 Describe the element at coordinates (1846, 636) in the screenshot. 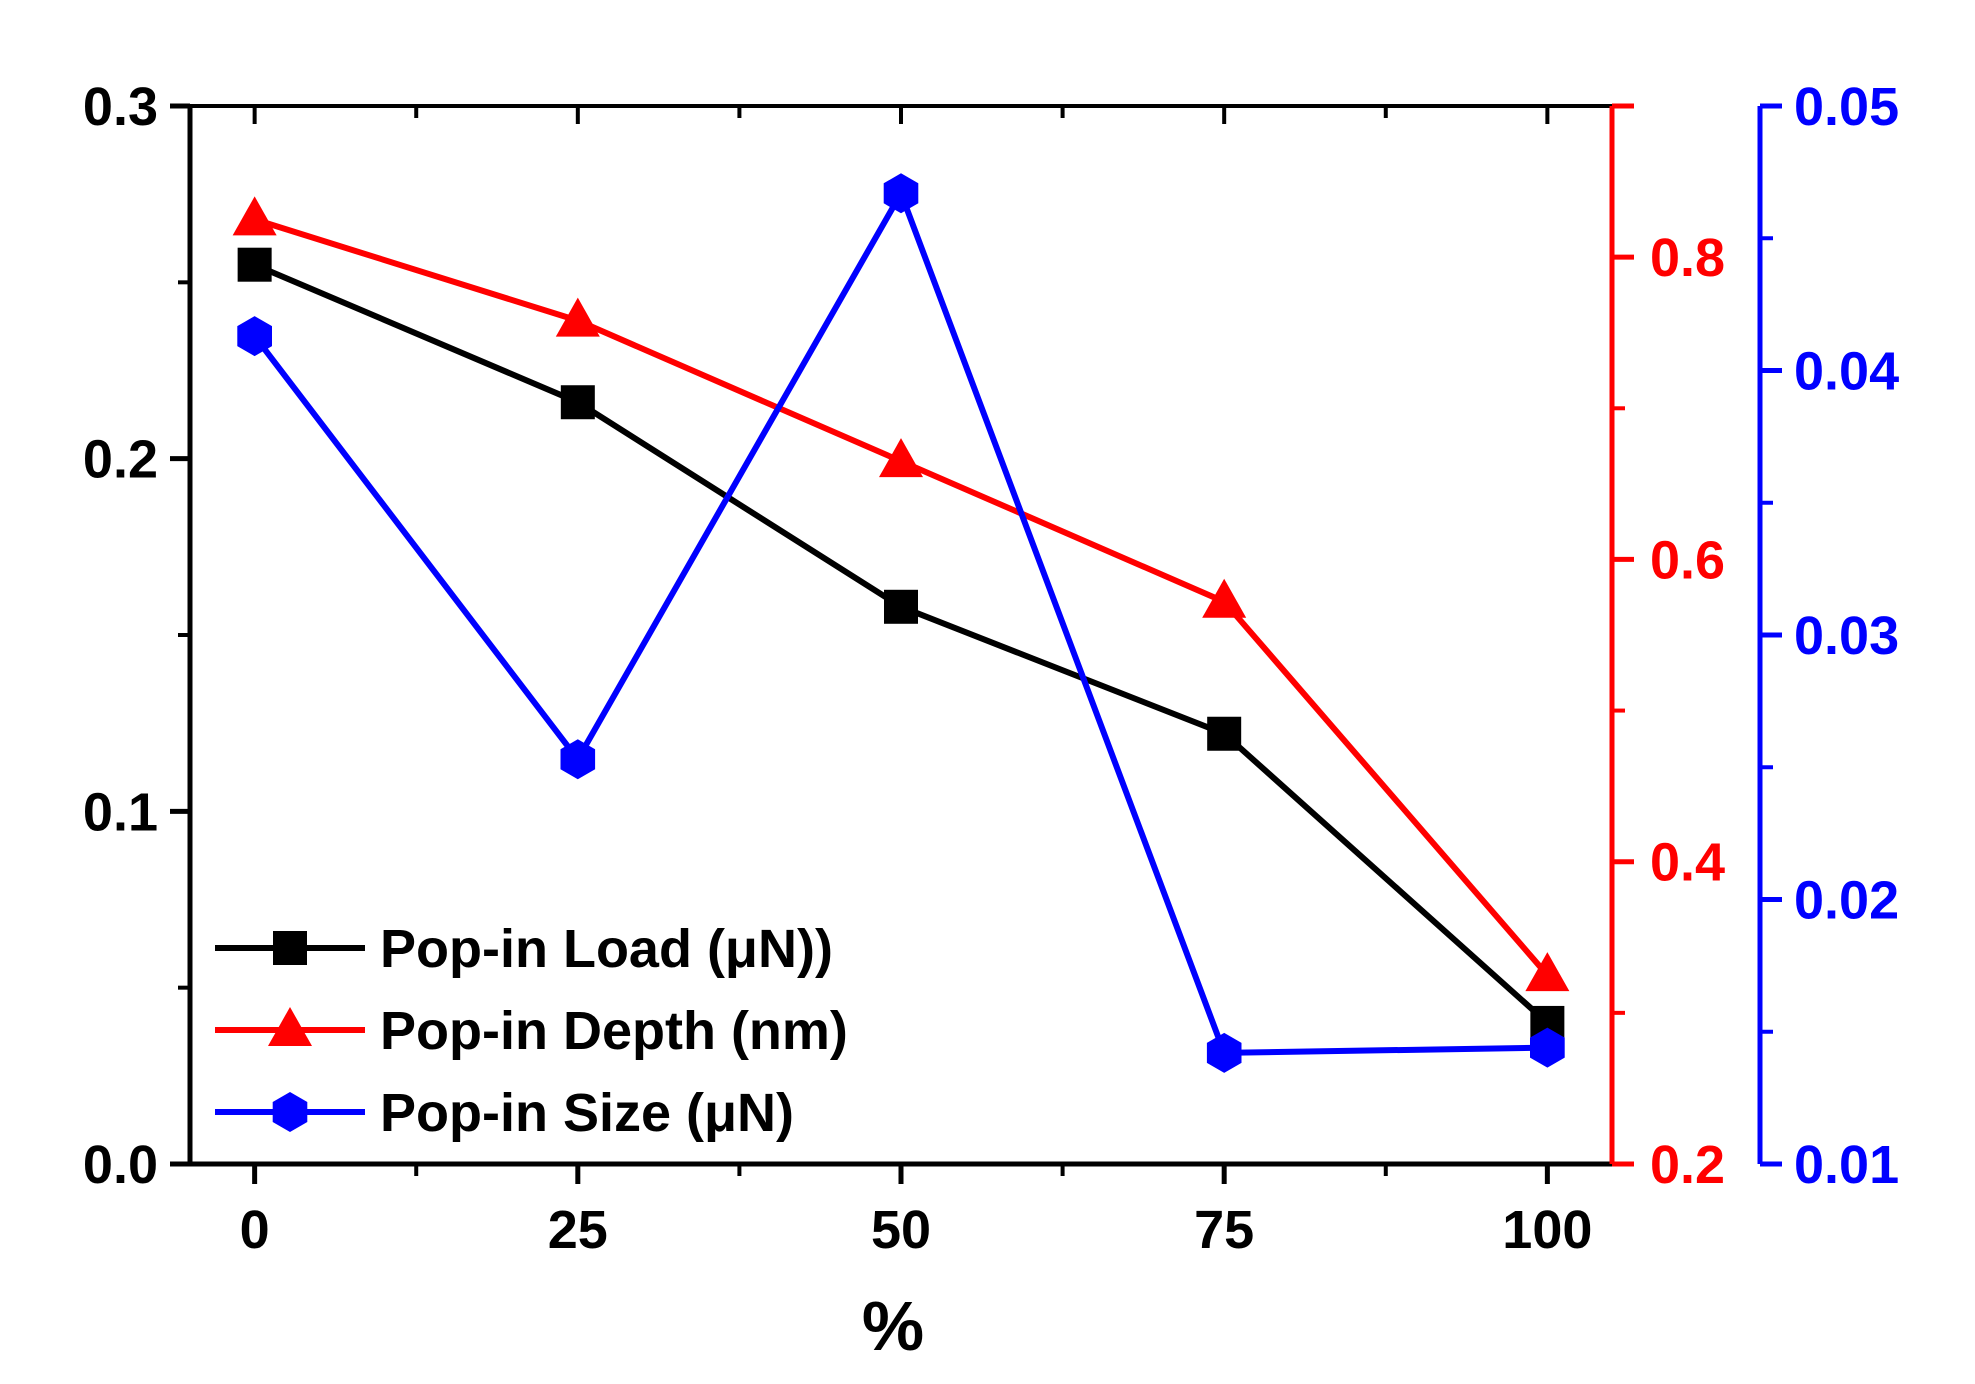

I see `blue-tick-label: 0.03` at that location.